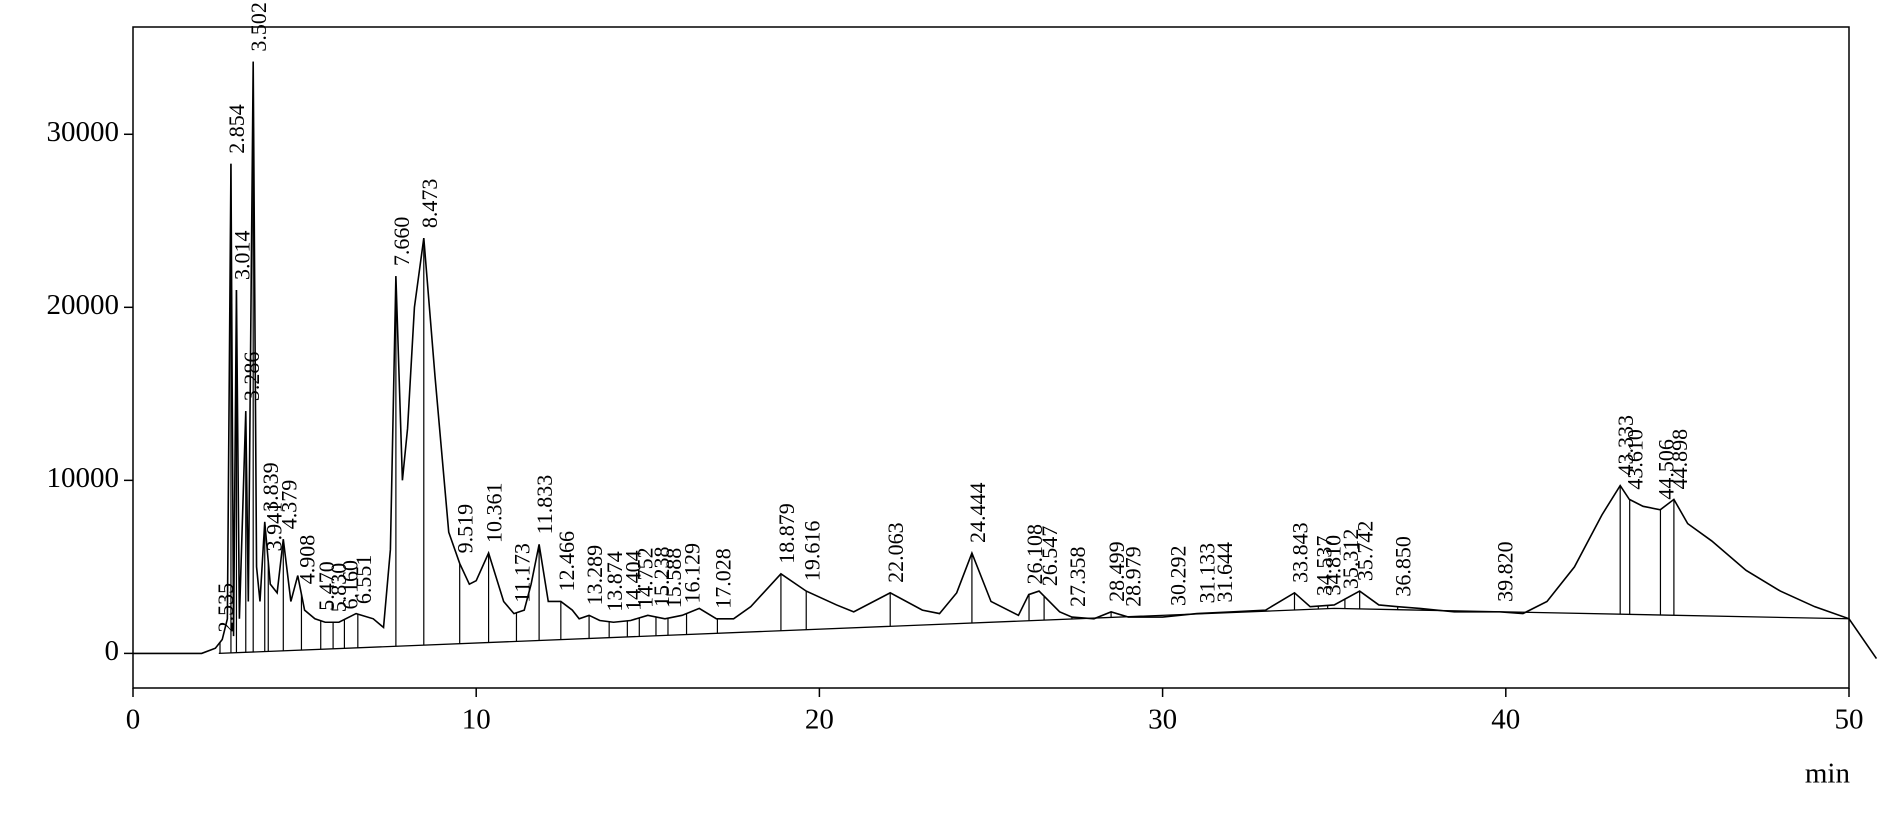 The height and width of the screenshot is (813, 1893). Describe the element at coordinates (326, 586) in the screenshot. I see `peak-label: 5.470` at that location.